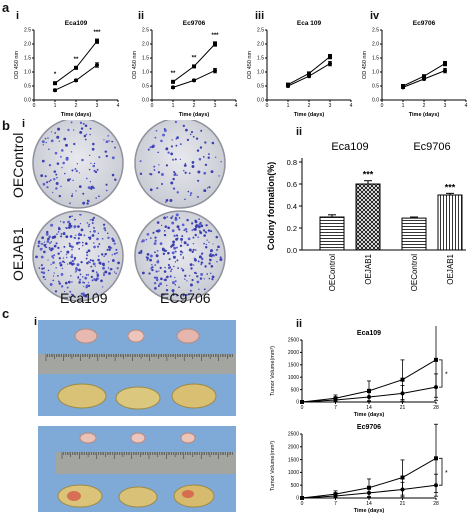 This screenshot has width=474, height=516. Describe the element at coordinates (137, 438) in the screenshot. I see `tumor-row-top` at that location.